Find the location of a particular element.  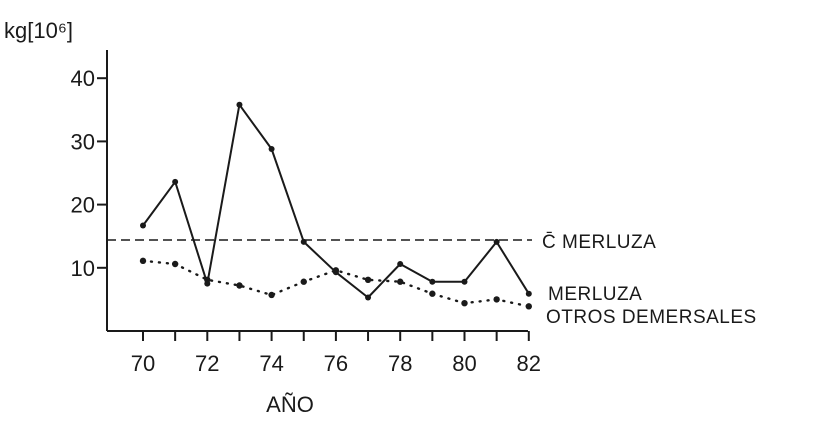

x-tick-label: 80 is located at coordinates (464, 363).